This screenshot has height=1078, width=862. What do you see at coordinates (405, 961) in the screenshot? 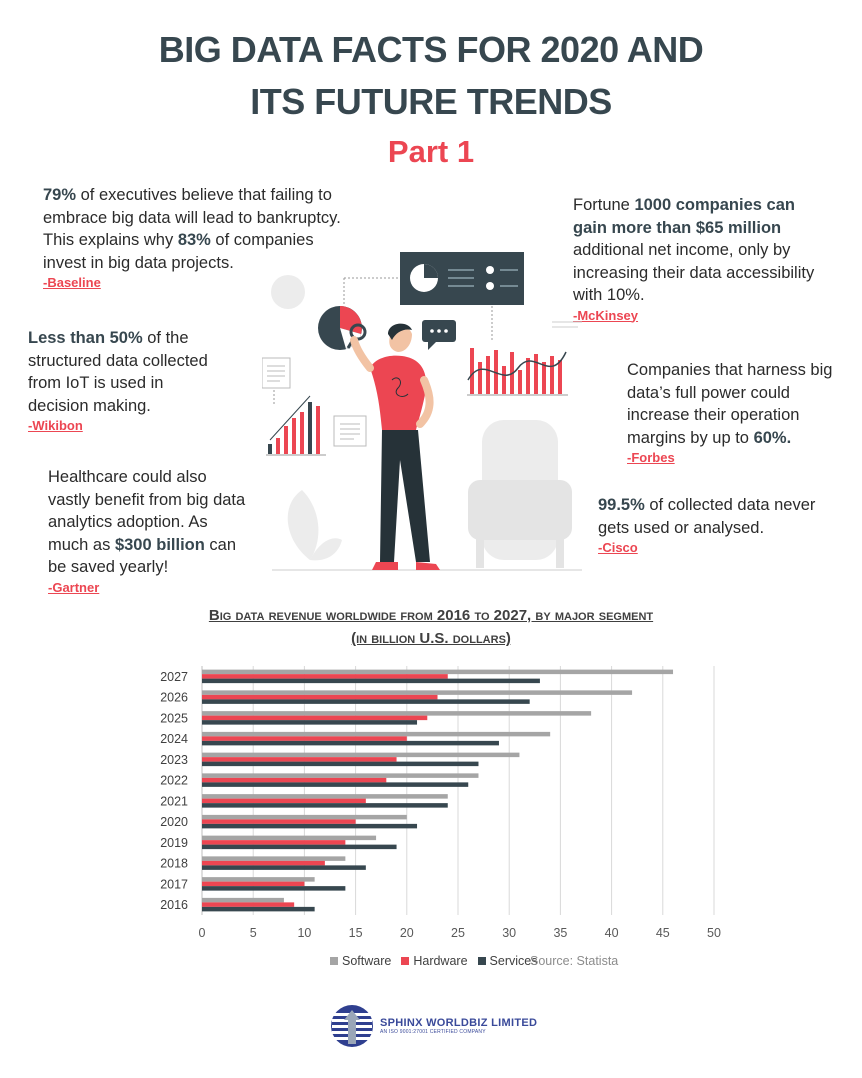
I see `legend-swatch-hardware` at bounding box center [405, 961].